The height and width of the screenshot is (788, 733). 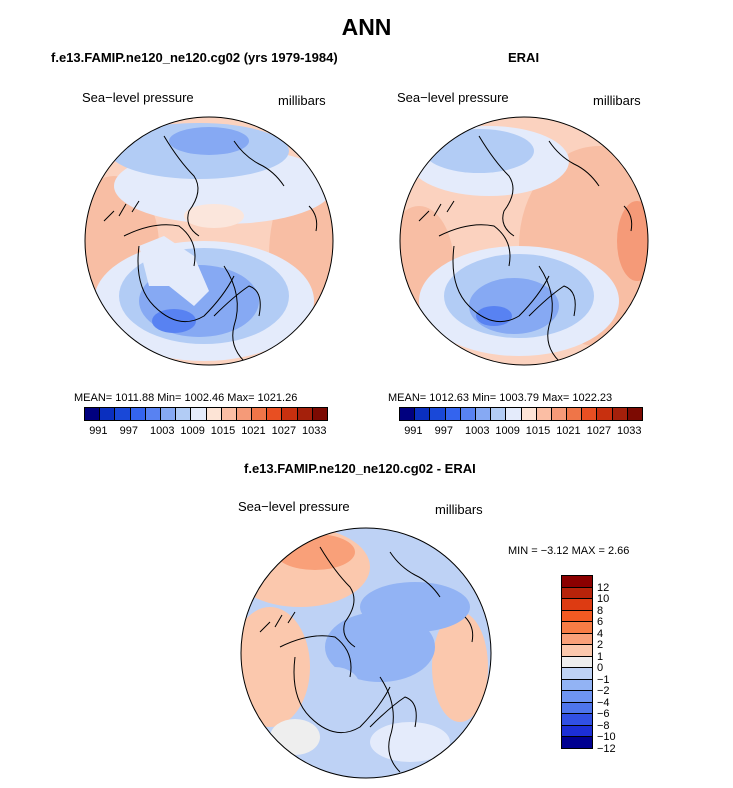 I want to click on panel1-stats: MEAN= 1011.88 Min= 1002.46 Max= 1021.26, so click(x=186, y=398).